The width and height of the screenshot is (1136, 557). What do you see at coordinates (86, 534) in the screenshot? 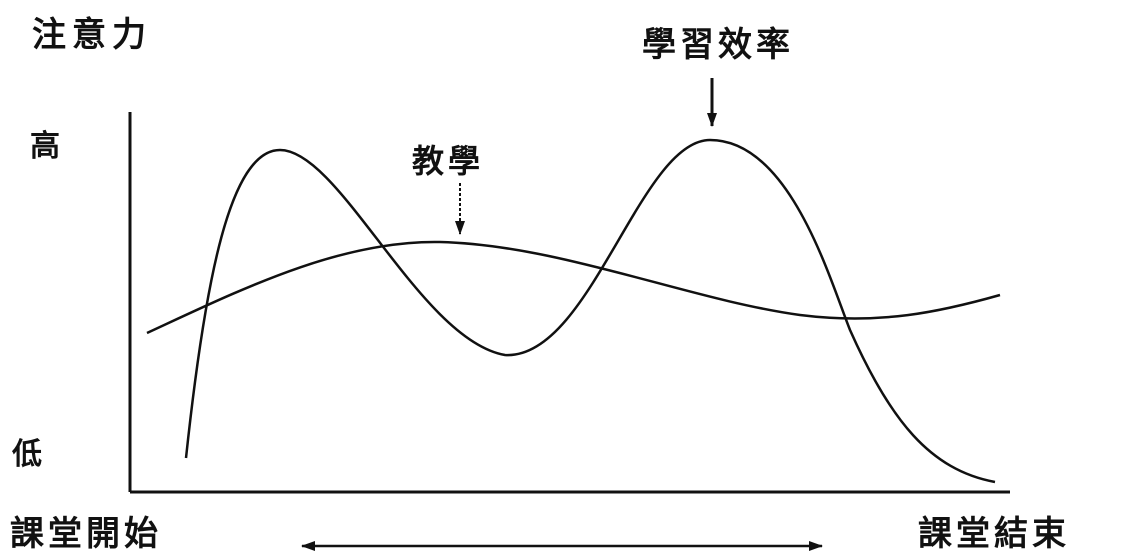
I see `class-start-label: 課堂開始` at bounding box center [86, 534].